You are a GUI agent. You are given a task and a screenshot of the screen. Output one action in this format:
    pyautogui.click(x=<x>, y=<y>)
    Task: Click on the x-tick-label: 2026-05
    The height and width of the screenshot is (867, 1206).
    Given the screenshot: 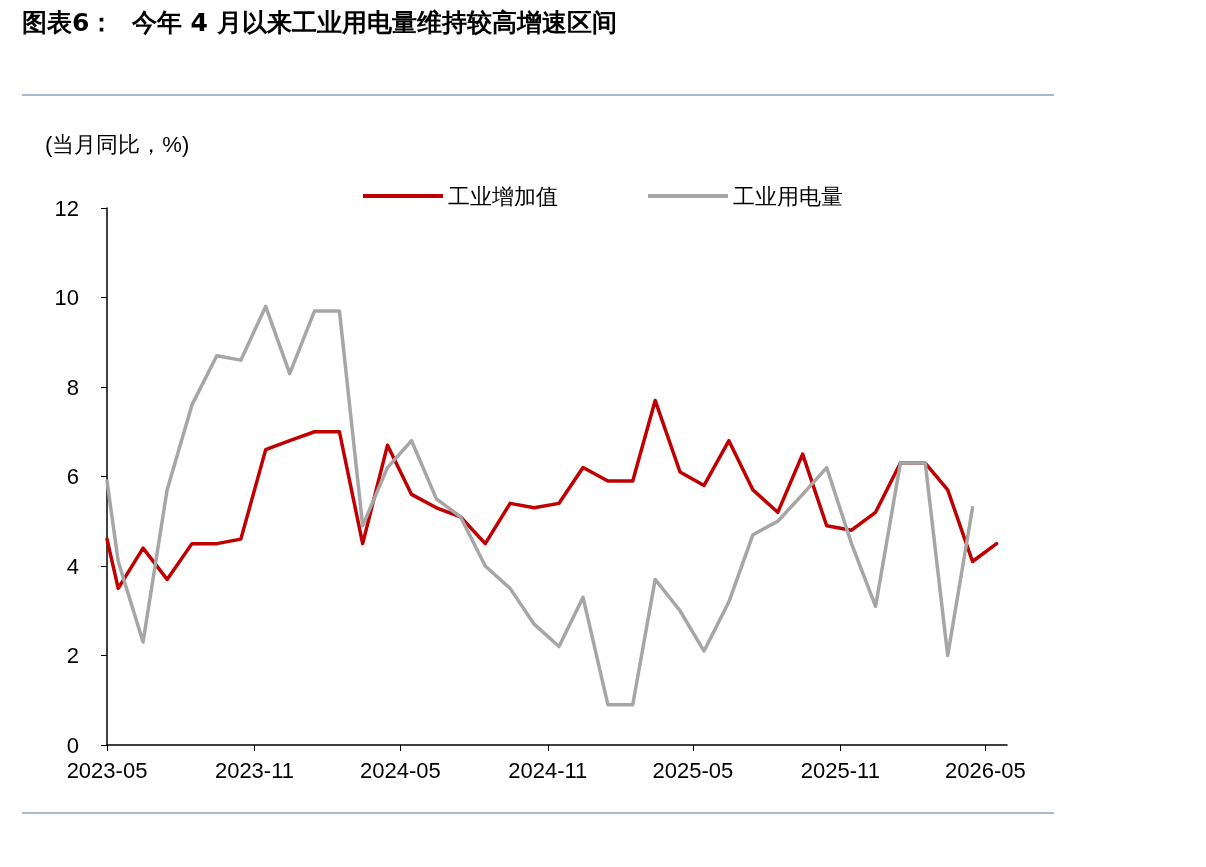 What is the action you would take?
    pyautogui.click(x=985, y=770)
    